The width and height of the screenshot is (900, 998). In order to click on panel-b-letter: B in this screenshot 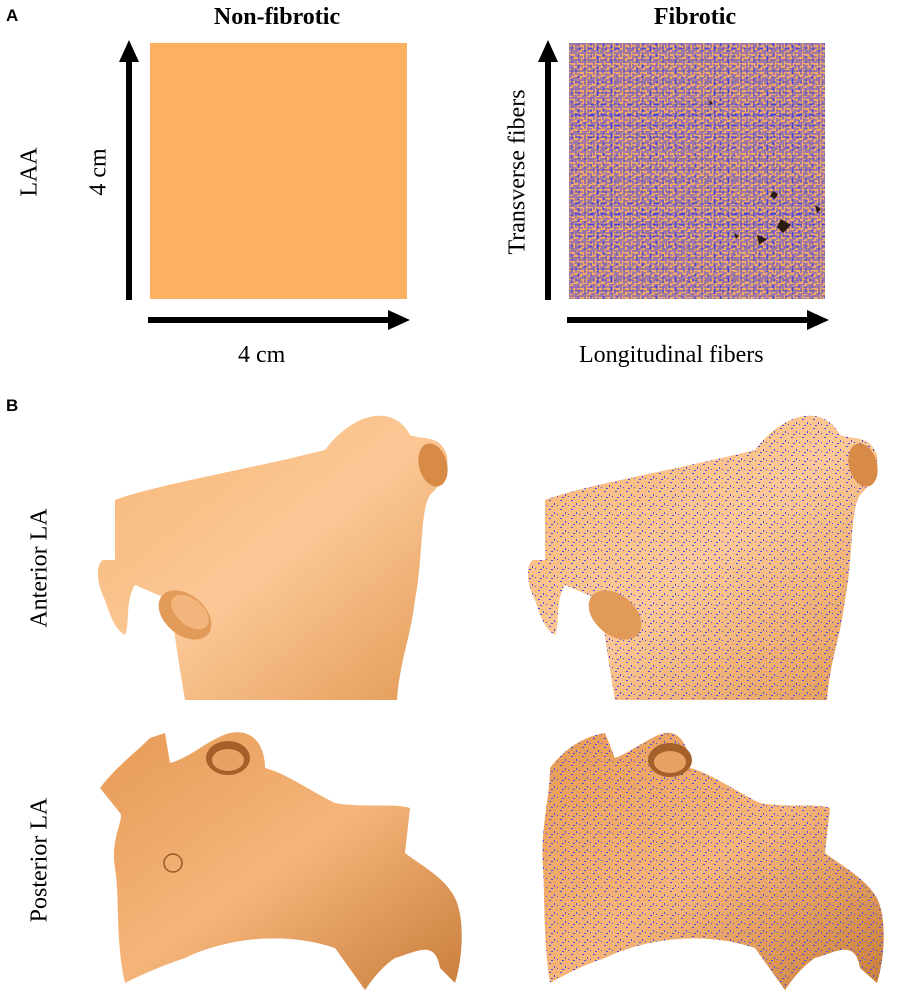, I will do `click(12, 405)`.